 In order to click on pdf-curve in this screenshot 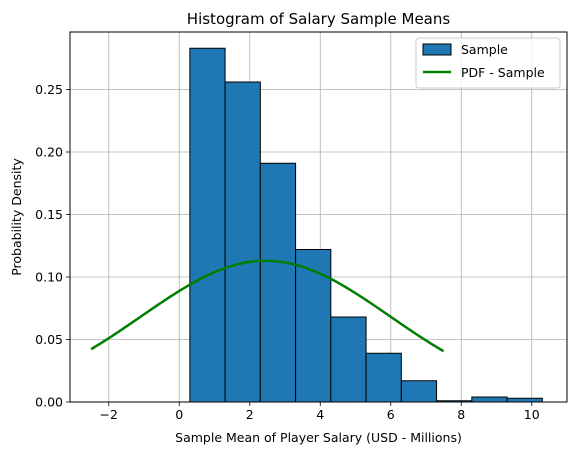, I will do `click(267, 306)`.